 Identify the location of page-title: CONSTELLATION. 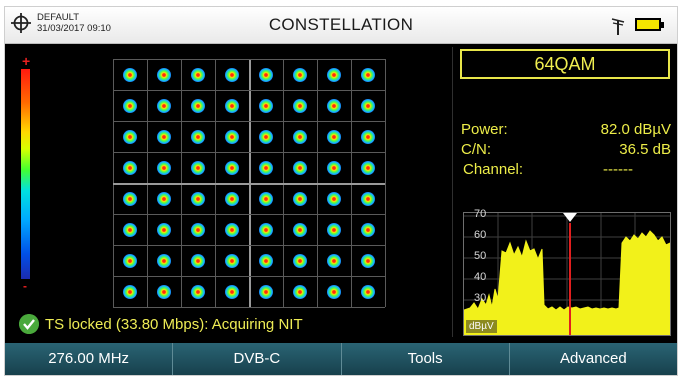
(341, 24).